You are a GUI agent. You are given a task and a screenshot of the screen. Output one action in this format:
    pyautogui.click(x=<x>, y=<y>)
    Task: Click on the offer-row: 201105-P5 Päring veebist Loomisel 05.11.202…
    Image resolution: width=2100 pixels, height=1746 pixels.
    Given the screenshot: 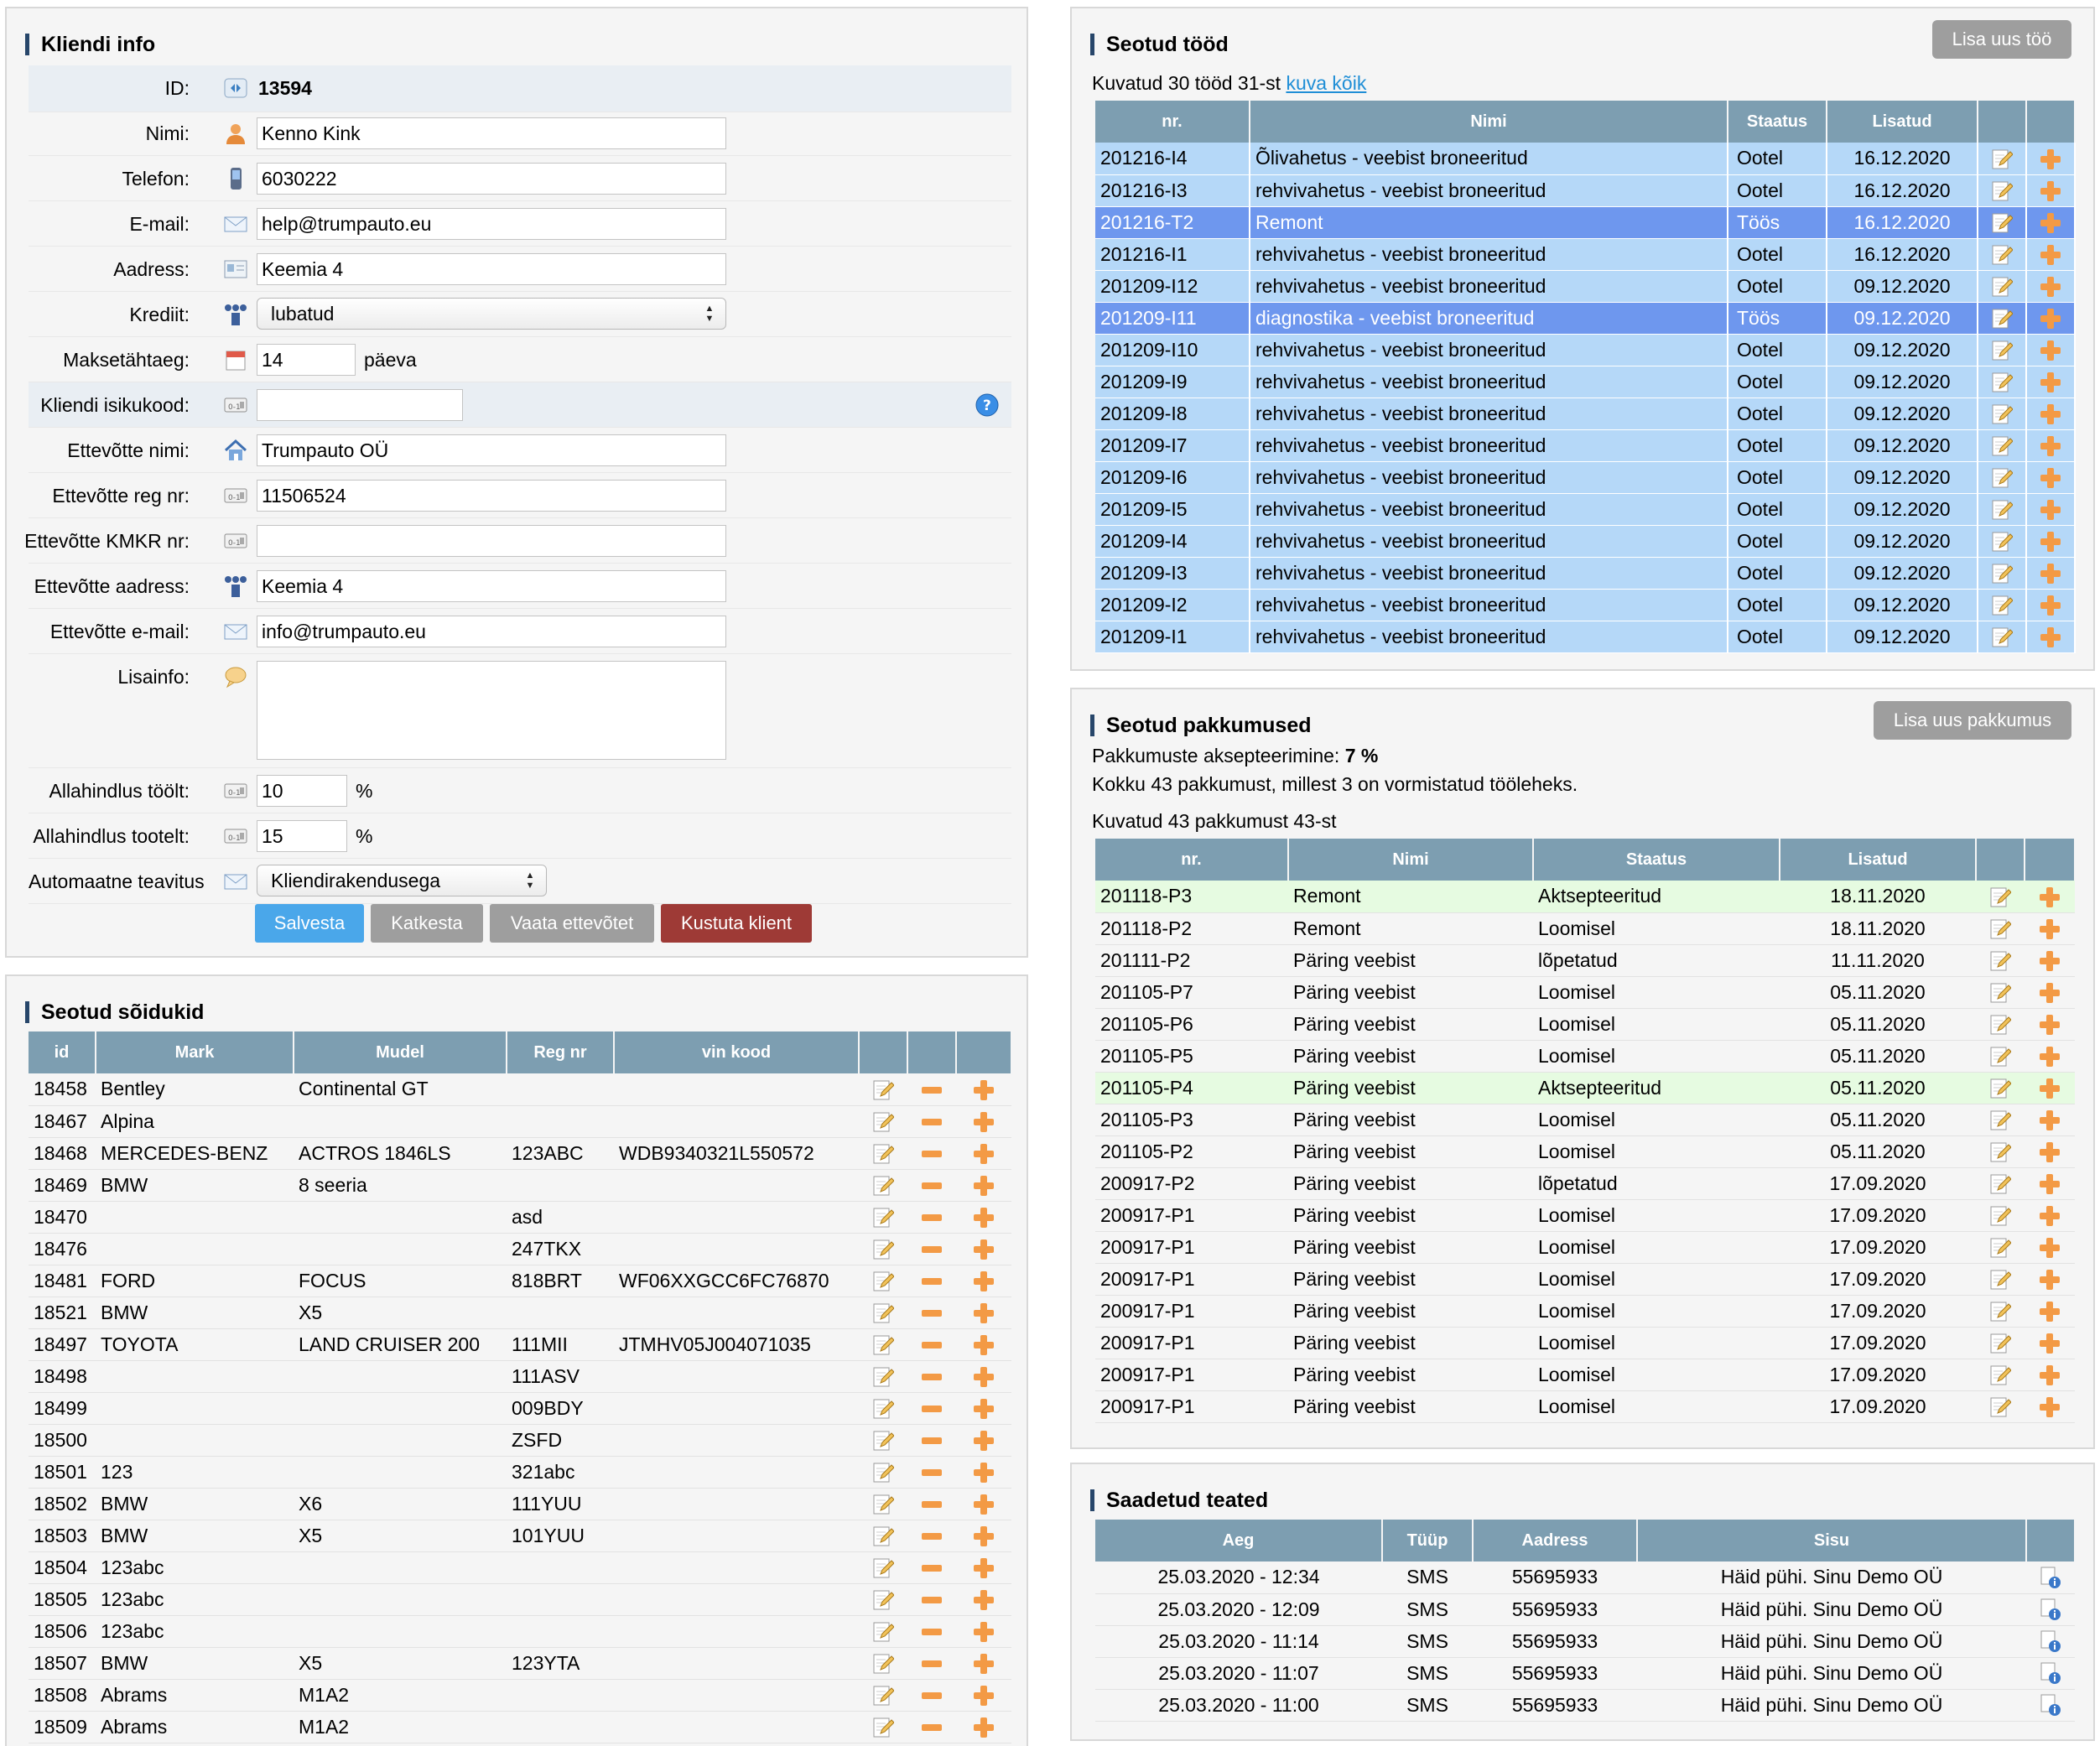 What is the action you would take?
    pyautogui.click(x=1585, y=1056)
    